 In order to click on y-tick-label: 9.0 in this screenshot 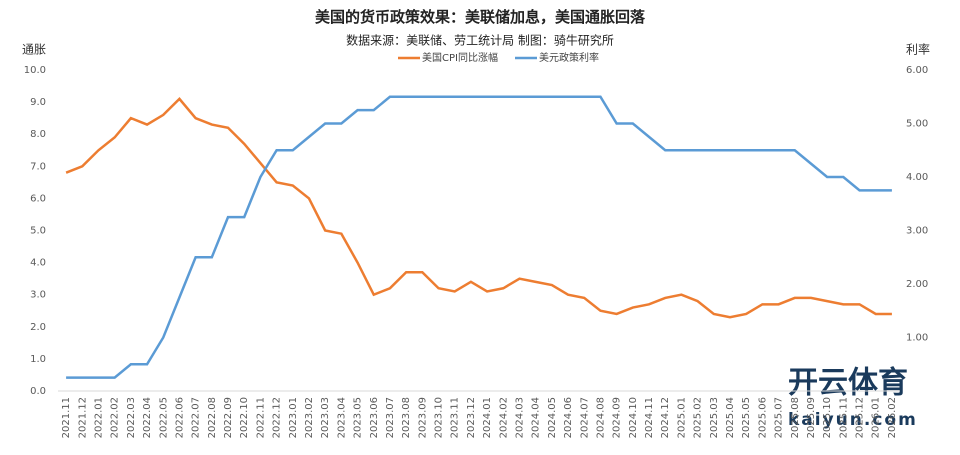, I will do `click(38, 102)`.